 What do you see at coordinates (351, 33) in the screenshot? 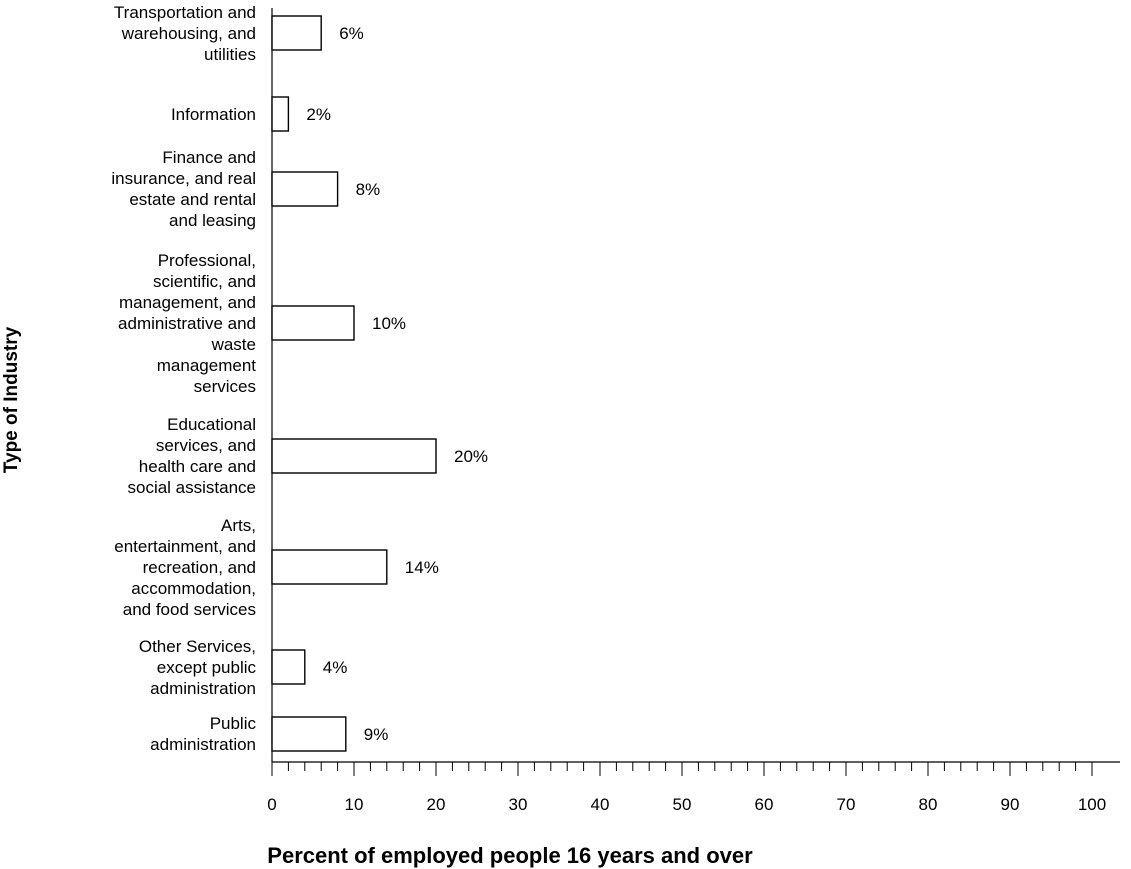
I see `bar-value-label: 6%` at bounding box center [351, 33].